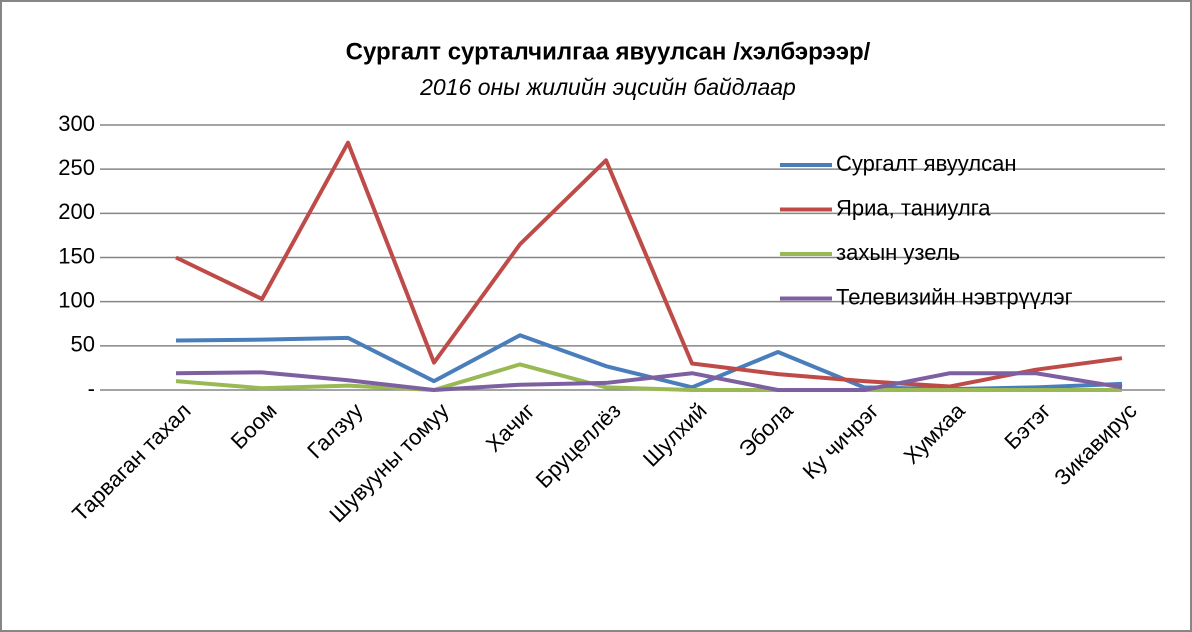 Image resolution: width=1192 pixels, height=632 pixels. Describe the element at coordinates (83, 344) in the screenshot. I see `y-tick-label: 50` at that location.